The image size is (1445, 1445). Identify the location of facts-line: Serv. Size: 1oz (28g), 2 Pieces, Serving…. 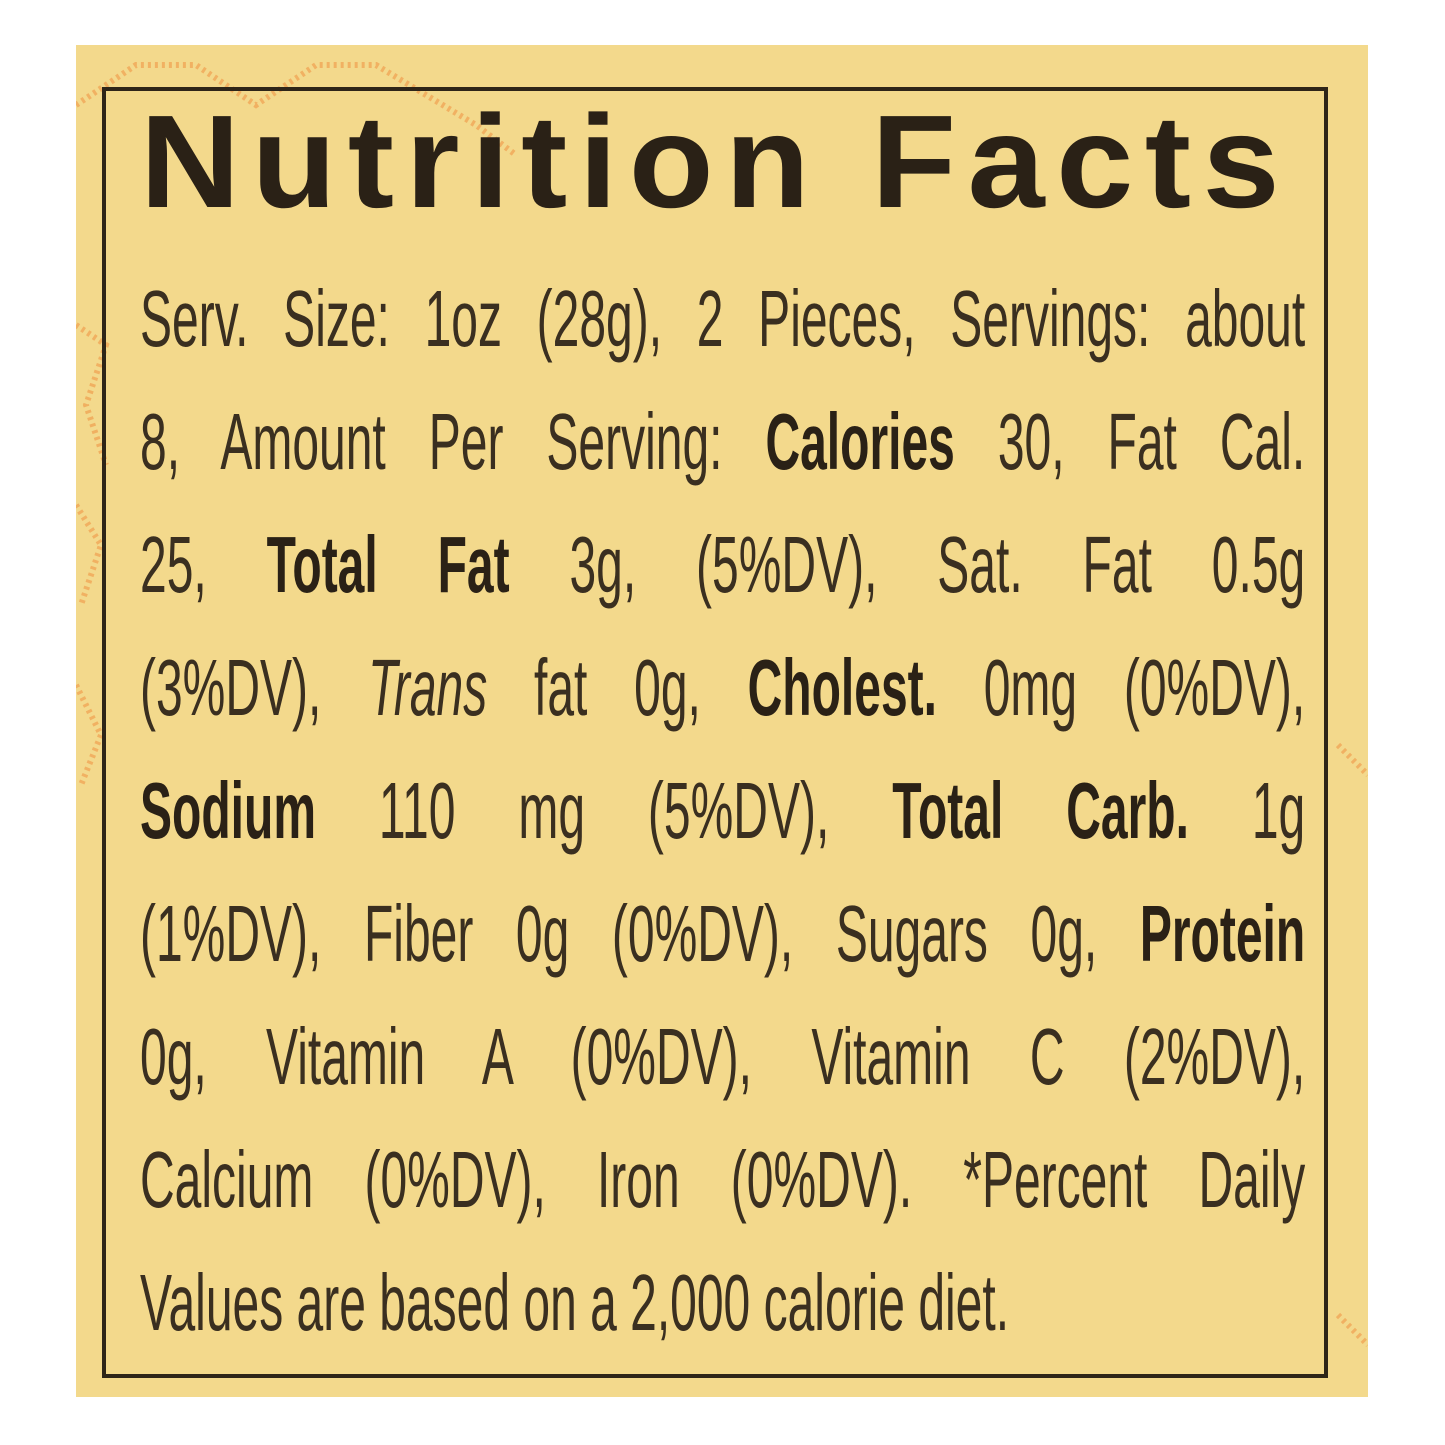
(722, 318).